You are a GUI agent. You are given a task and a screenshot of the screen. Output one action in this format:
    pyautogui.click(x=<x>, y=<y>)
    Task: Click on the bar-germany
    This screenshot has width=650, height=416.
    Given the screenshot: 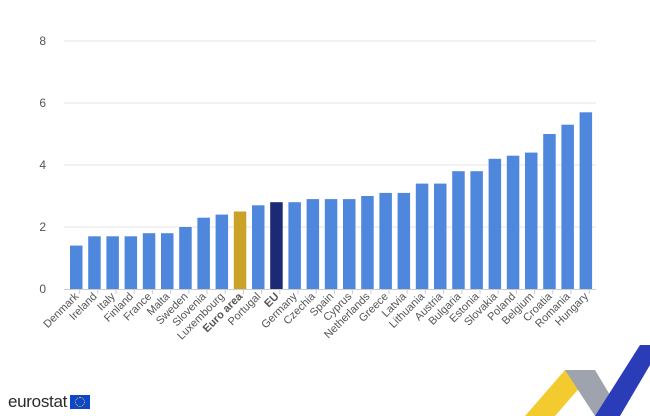 What is the action you would take?
    pyautogui.click(x=294, y=245)
    